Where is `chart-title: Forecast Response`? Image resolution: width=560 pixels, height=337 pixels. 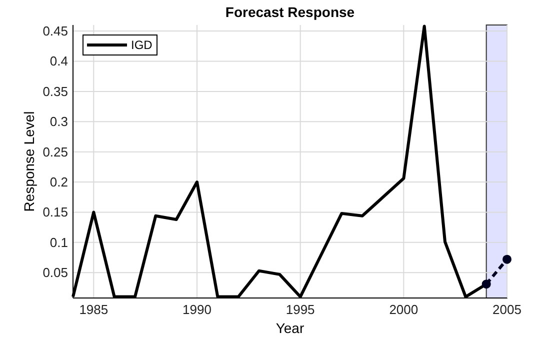
chart-title: Forecast Response is located at coordinates (290, 12).